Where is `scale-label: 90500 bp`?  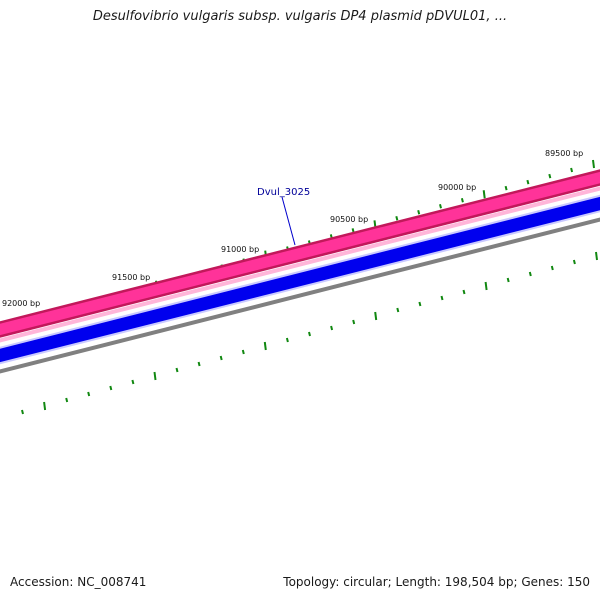 scale-label: 90500 bp is located at coordinates (349, 219).